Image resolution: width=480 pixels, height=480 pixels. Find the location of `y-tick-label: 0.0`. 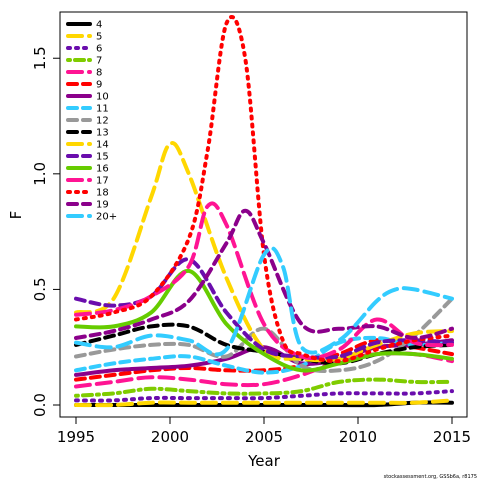

y-tick-label: 0.0 is located at coordinates (40, 405).